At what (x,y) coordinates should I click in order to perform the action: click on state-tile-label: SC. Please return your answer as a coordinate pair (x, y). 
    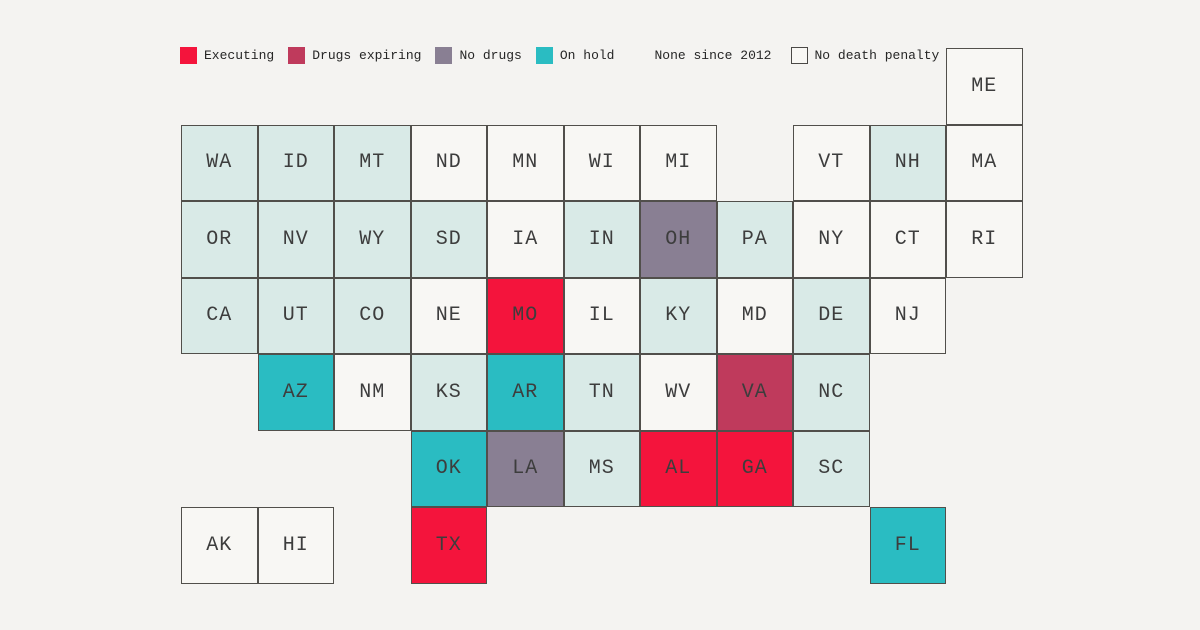
    Looking at the image, I should click on (831, 469).